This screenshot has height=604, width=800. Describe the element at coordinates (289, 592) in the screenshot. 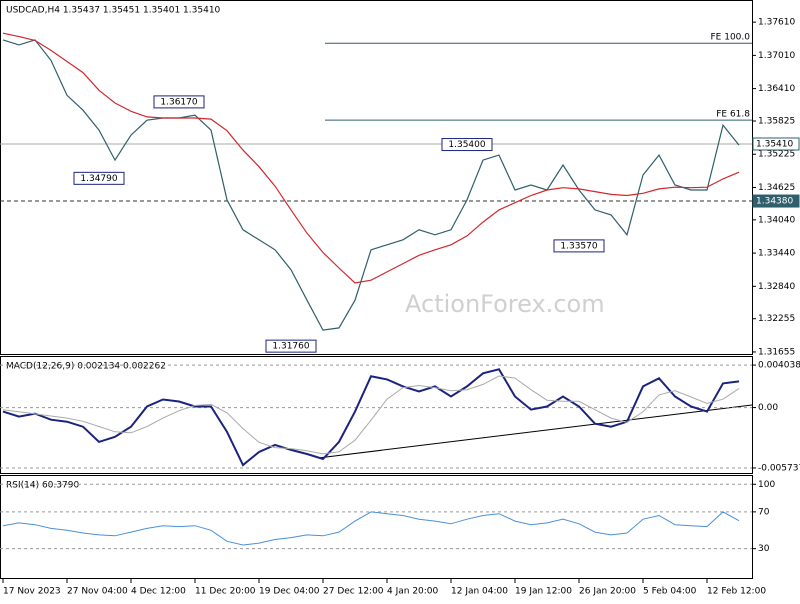

I see `x-tick-label: 19 Dec 04:00` at that location.